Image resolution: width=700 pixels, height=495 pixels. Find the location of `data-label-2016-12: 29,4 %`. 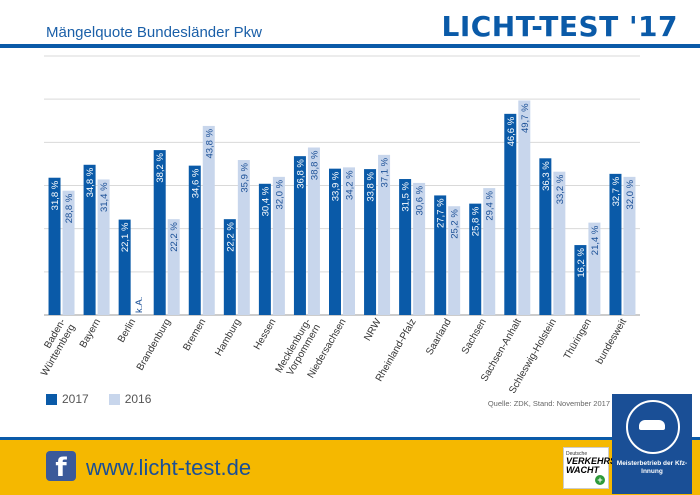

data-label-2016-12: 29,4 % is located at coordinates (490, 206).